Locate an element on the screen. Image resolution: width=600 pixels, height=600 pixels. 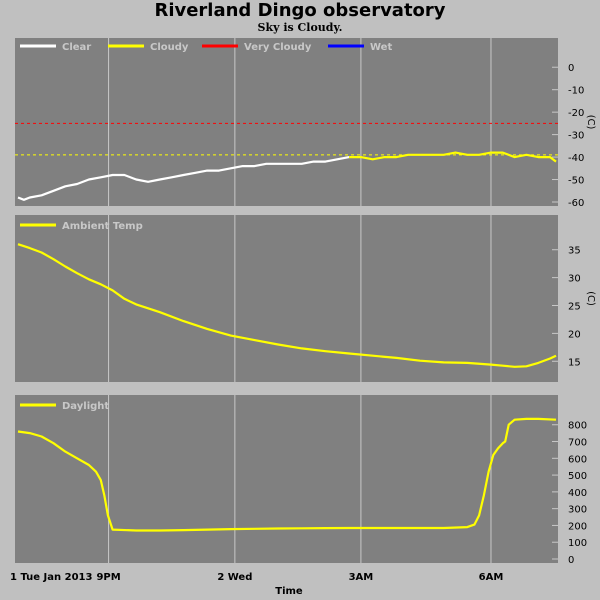
y-tick-label: 100 is located at coordinates (577, 543).